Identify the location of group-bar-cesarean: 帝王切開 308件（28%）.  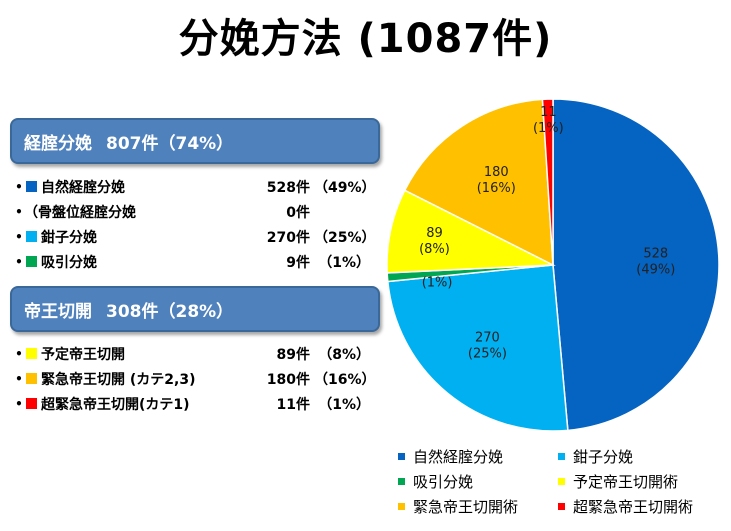
(195, 309).